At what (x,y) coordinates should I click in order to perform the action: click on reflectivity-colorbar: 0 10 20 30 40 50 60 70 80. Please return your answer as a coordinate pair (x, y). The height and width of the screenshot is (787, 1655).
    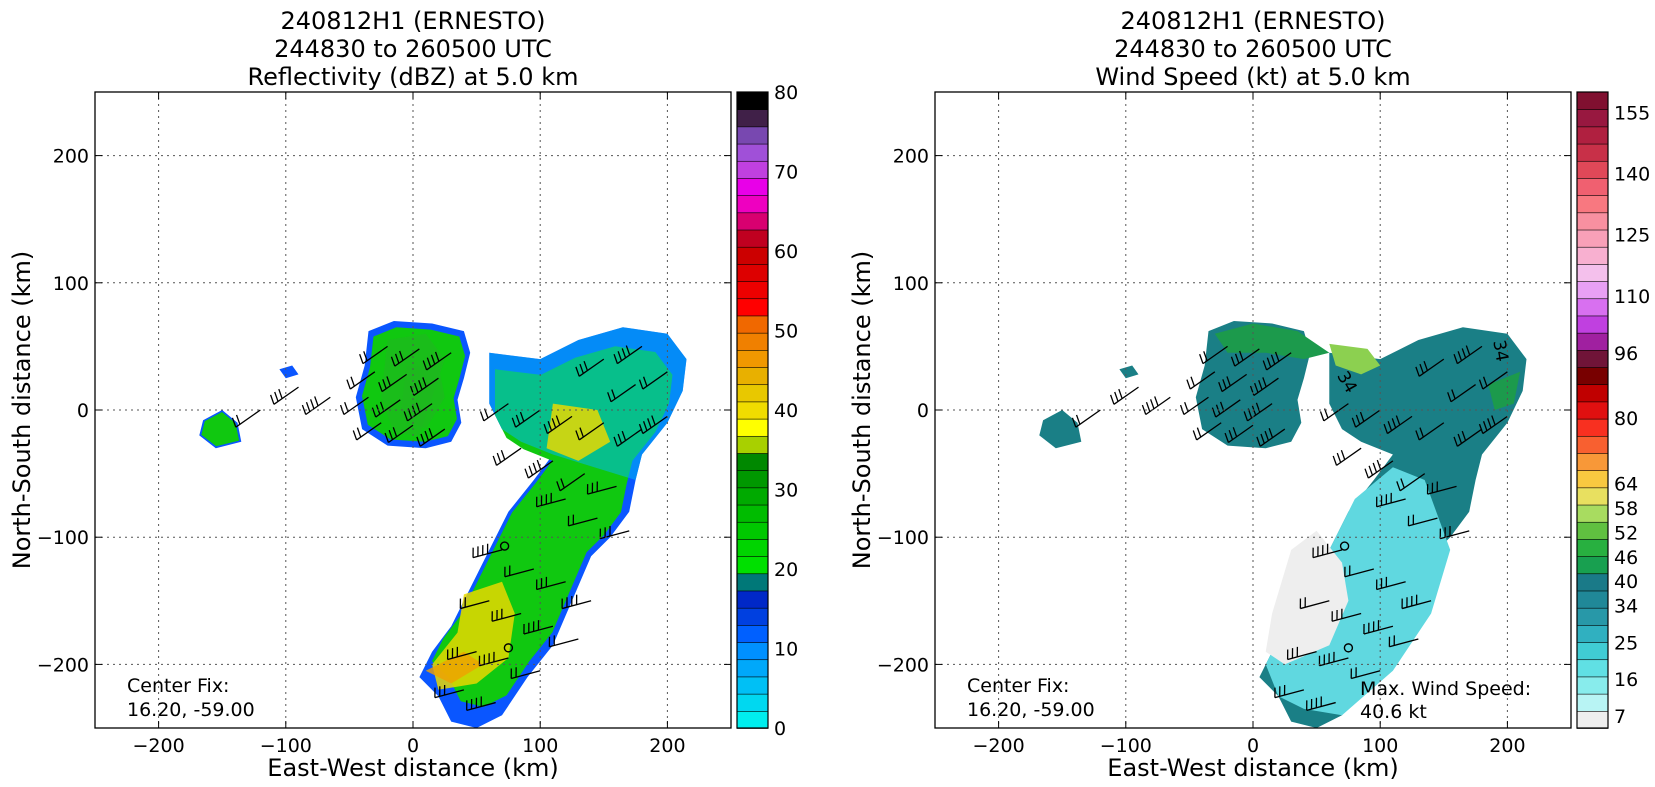
    Looking at the image, I should click on (767, 411).